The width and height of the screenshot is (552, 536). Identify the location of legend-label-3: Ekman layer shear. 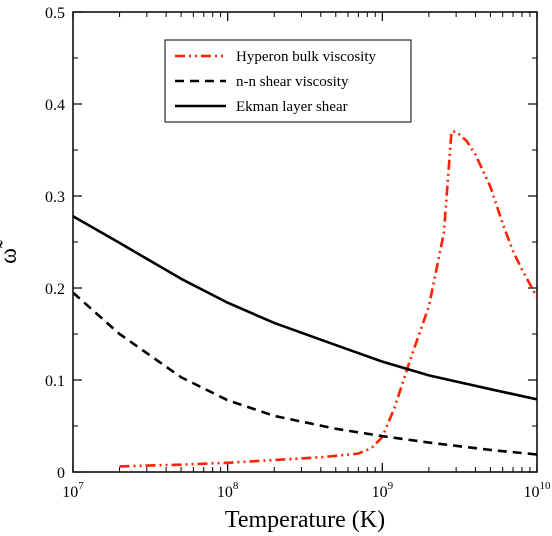
(292, 107).